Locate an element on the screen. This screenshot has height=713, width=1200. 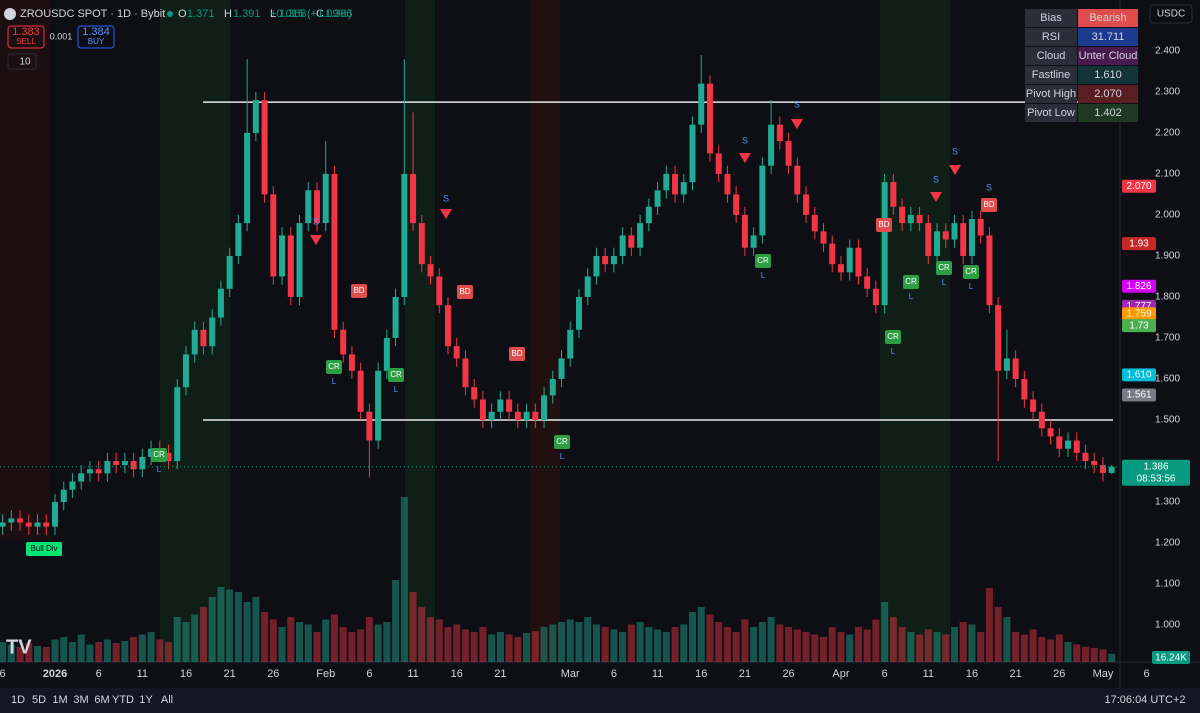
range-button: 1D is located at coordinates (18, 700).